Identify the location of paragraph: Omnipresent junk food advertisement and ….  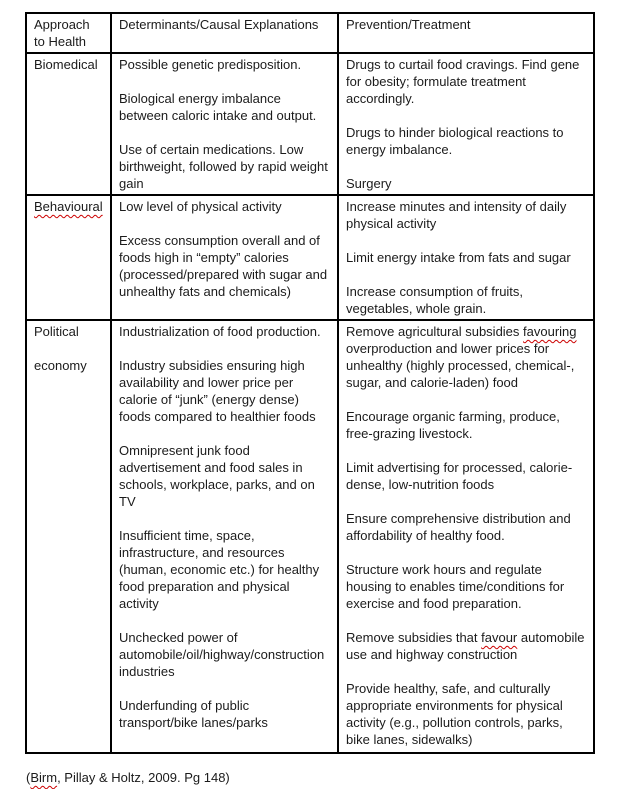
(217, 476).